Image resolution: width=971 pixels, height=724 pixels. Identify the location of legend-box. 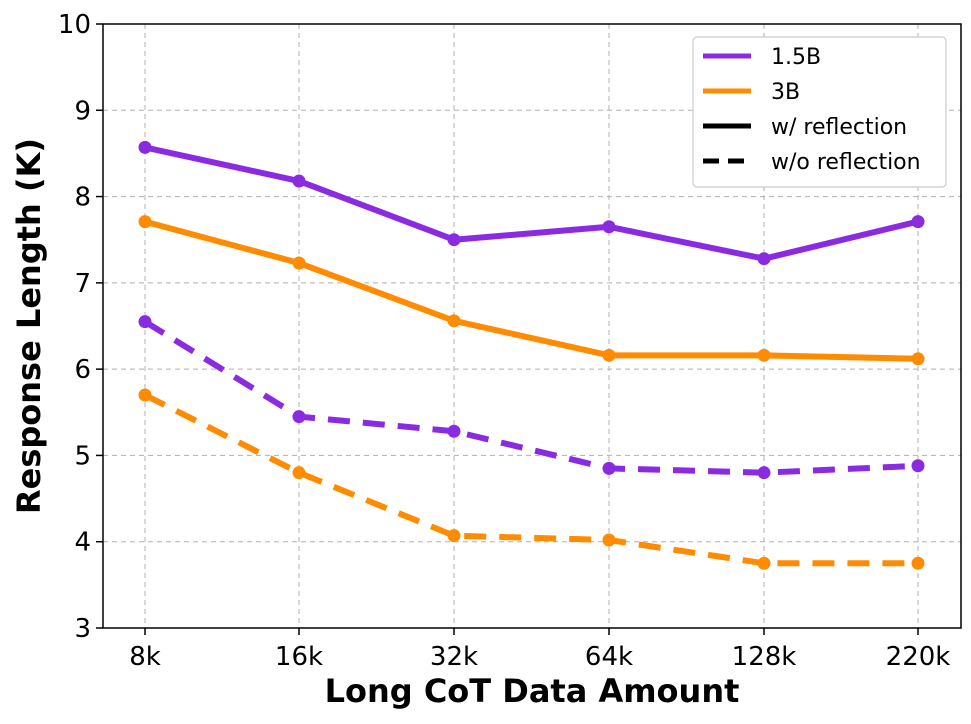
(819, 112).